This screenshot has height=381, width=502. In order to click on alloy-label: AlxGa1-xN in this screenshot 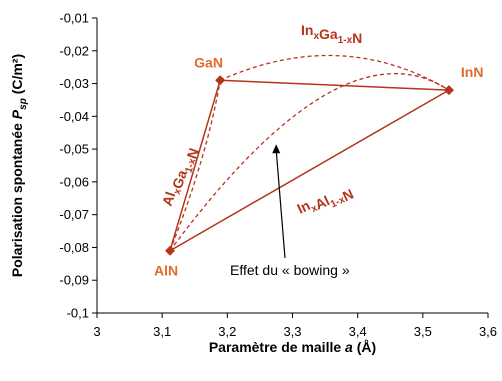, I will do `click(180, 176)`.